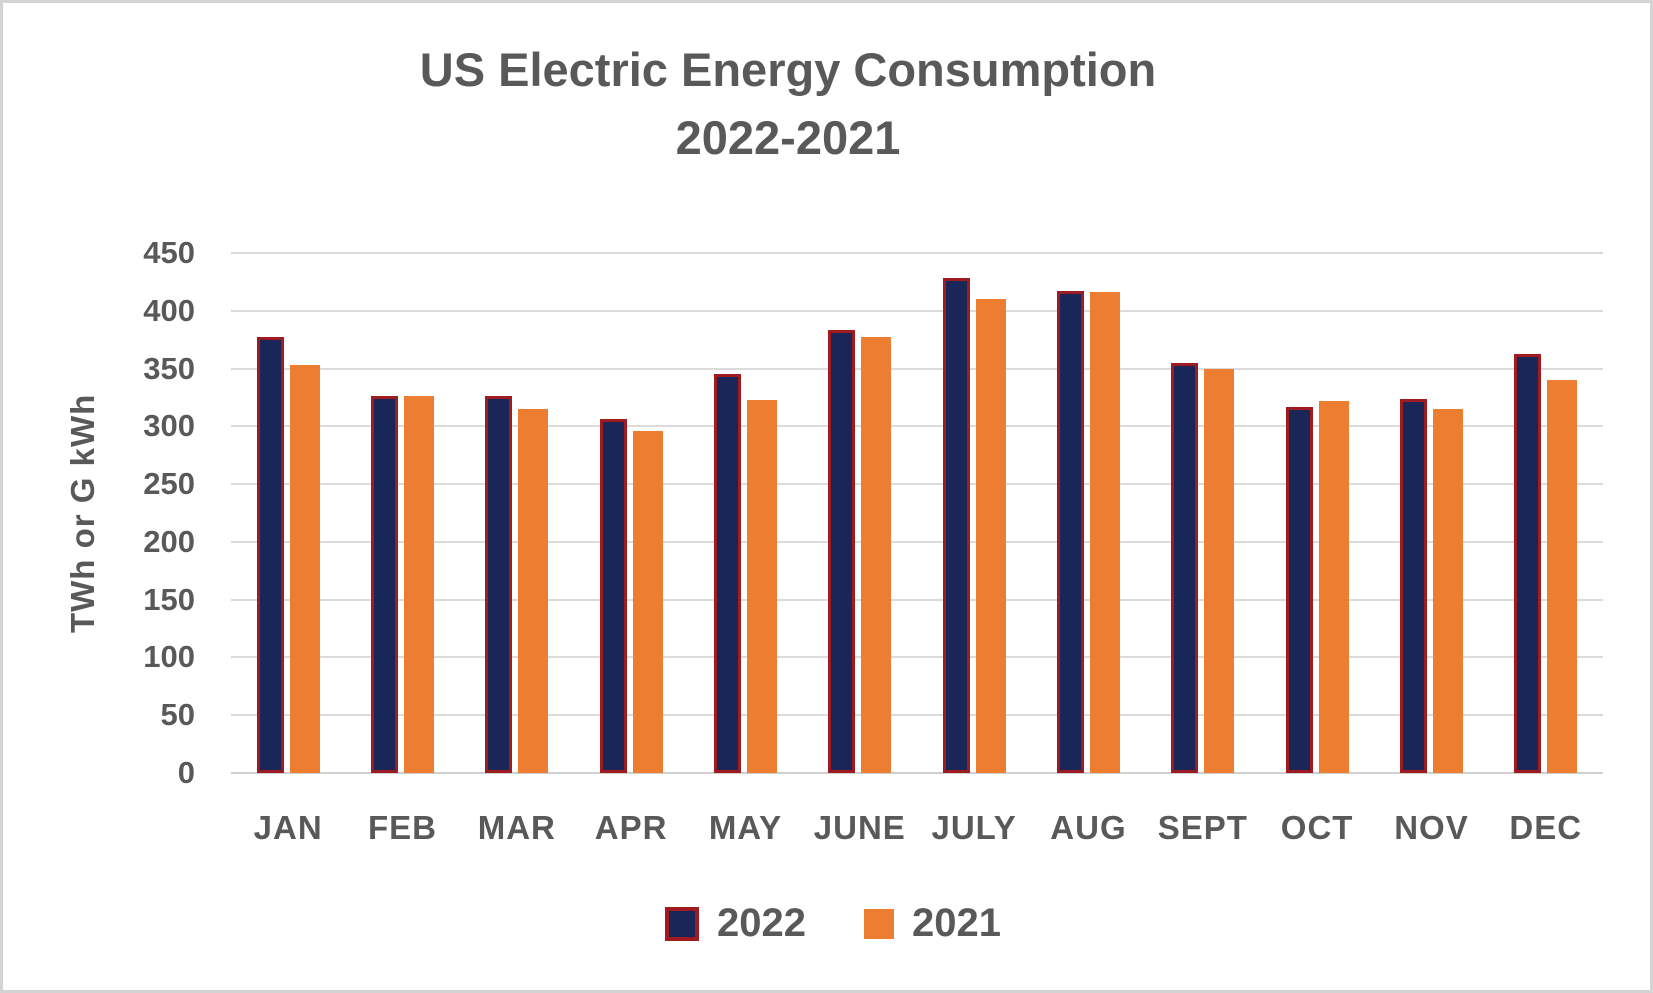 The width and height of the screenshot is (1653, 993). I want to click on bar-2021-dec, so click(1562, 576).